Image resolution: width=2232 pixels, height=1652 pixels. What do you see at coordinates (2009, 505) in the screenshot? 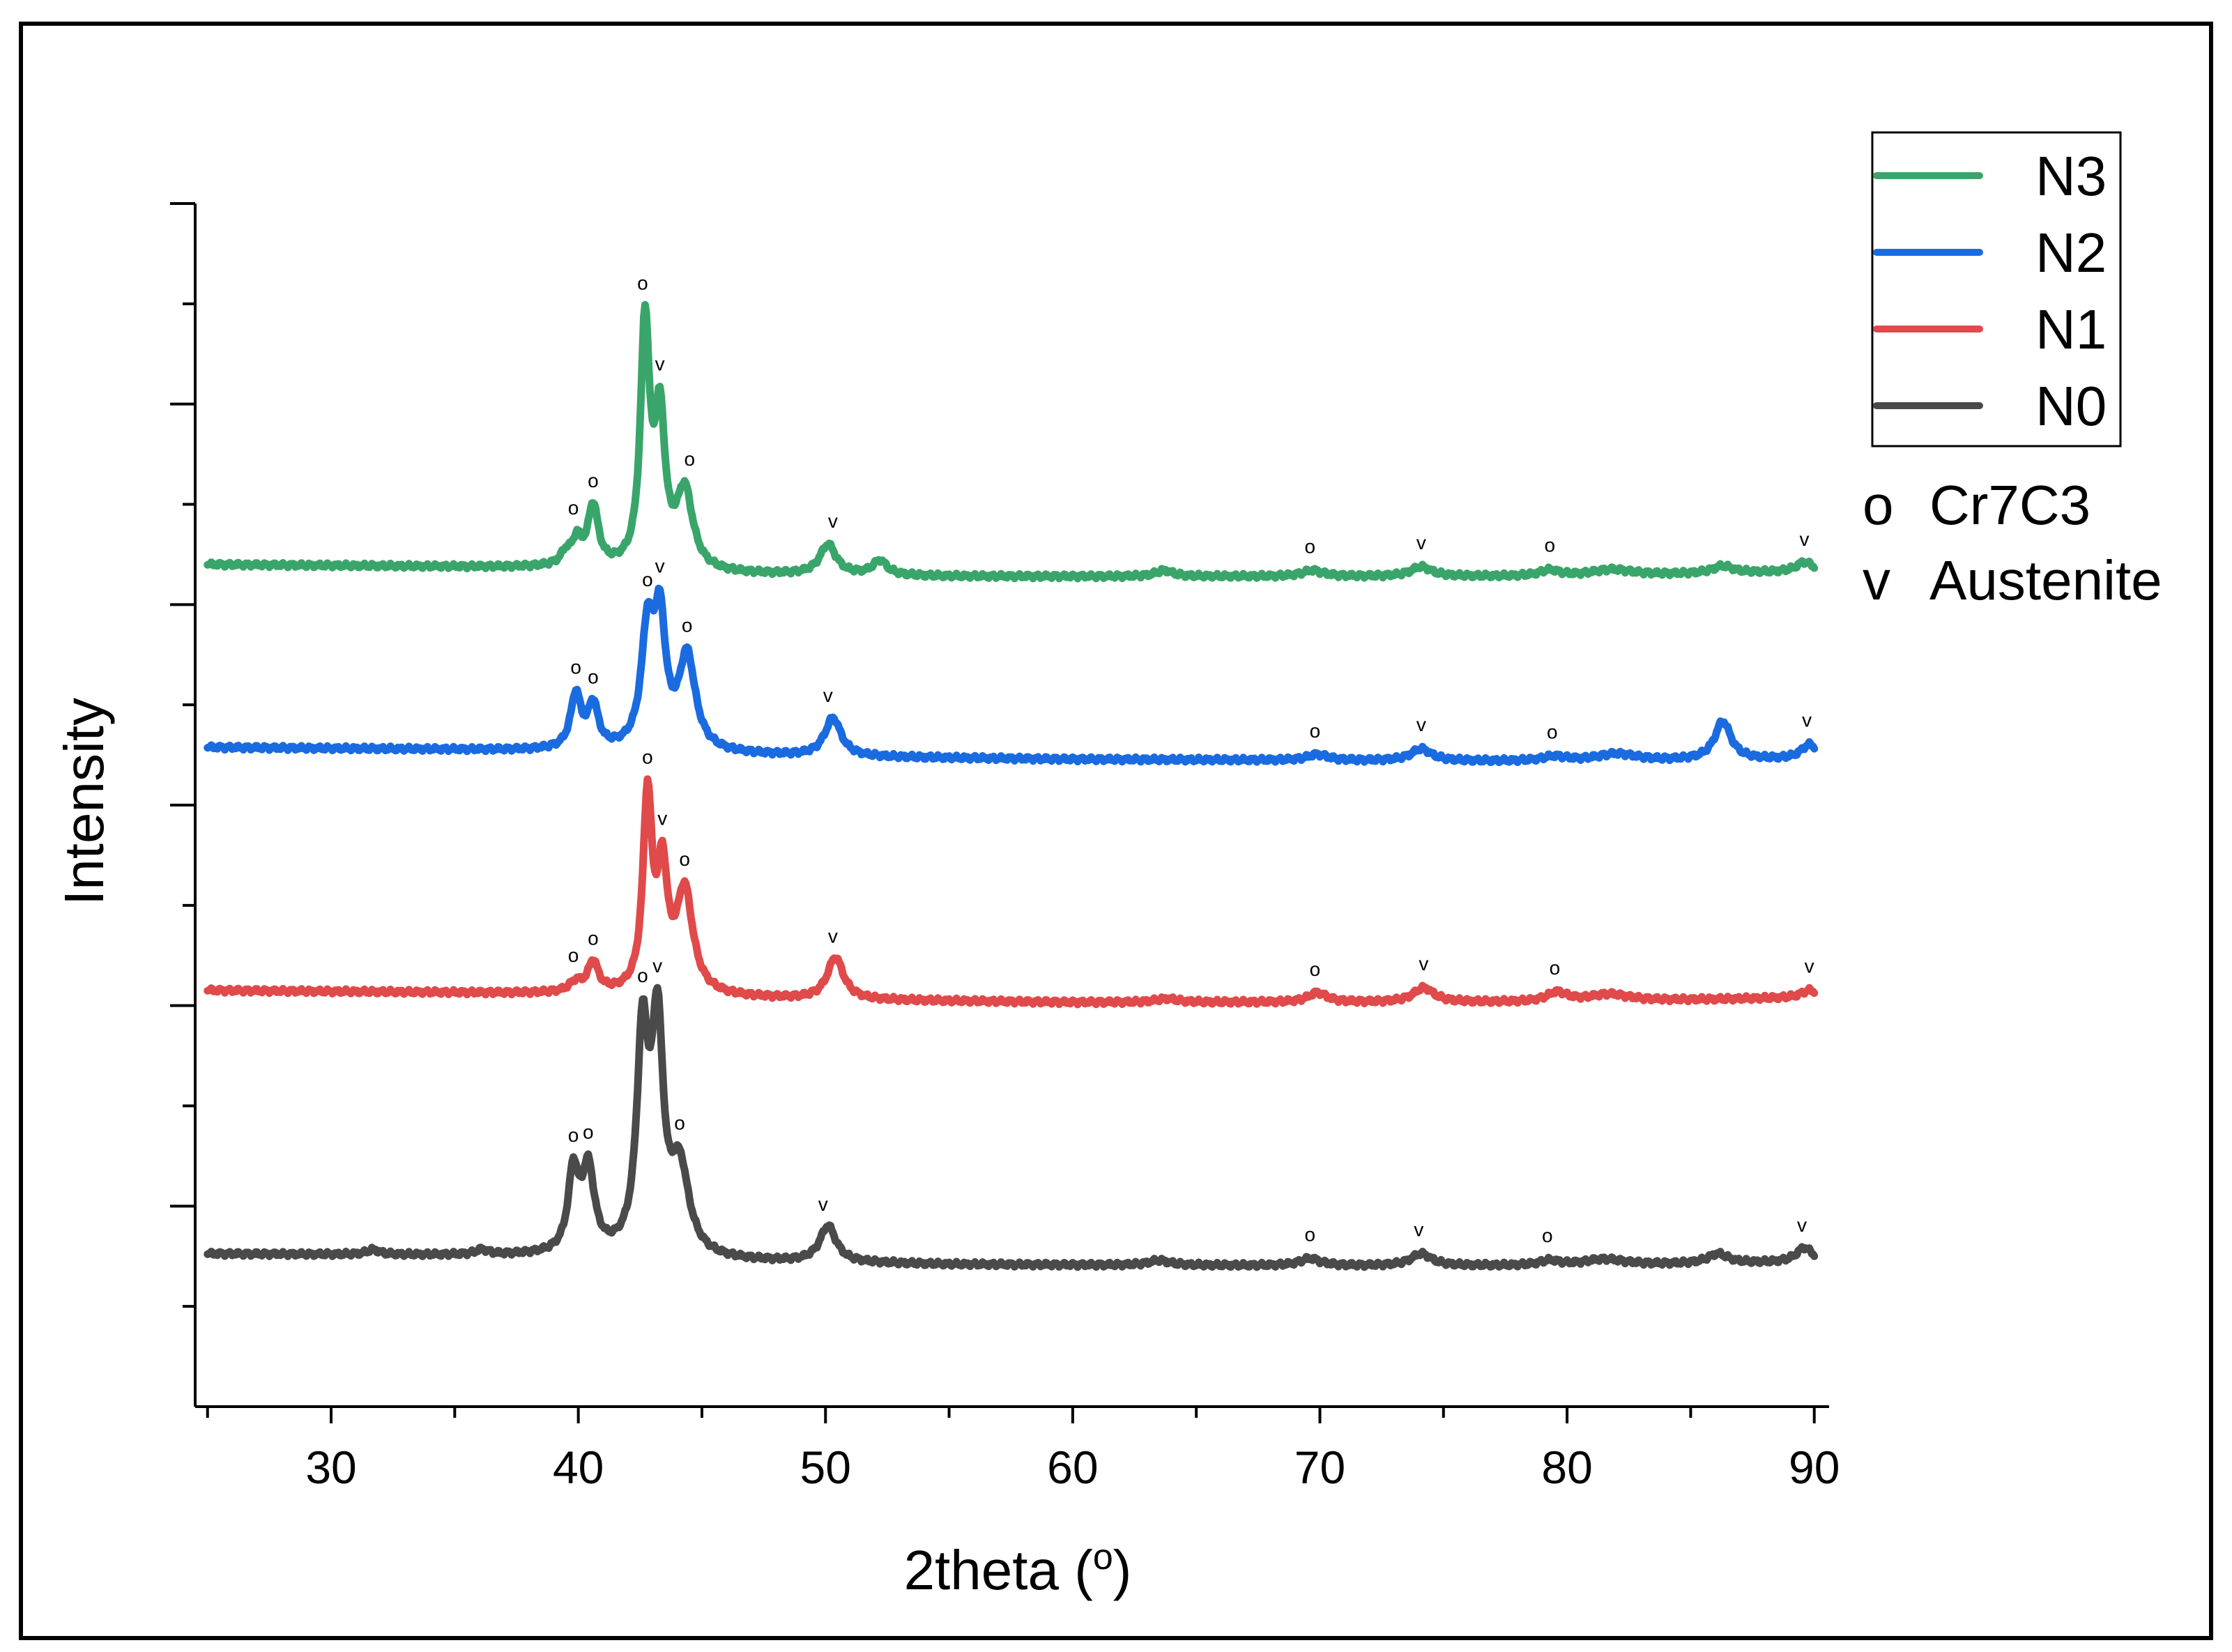
I see `phase-legend-label: Cr7C3` at bounding box center [2009, 505].